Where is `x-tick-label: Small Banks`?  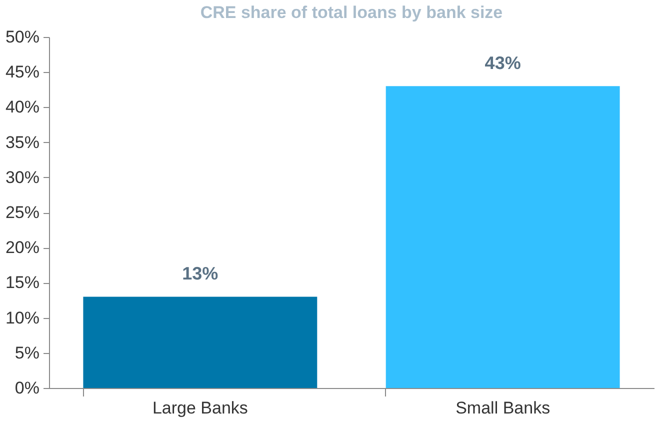
x-tick-label: Small Banks is located at coordinates (503, 408).